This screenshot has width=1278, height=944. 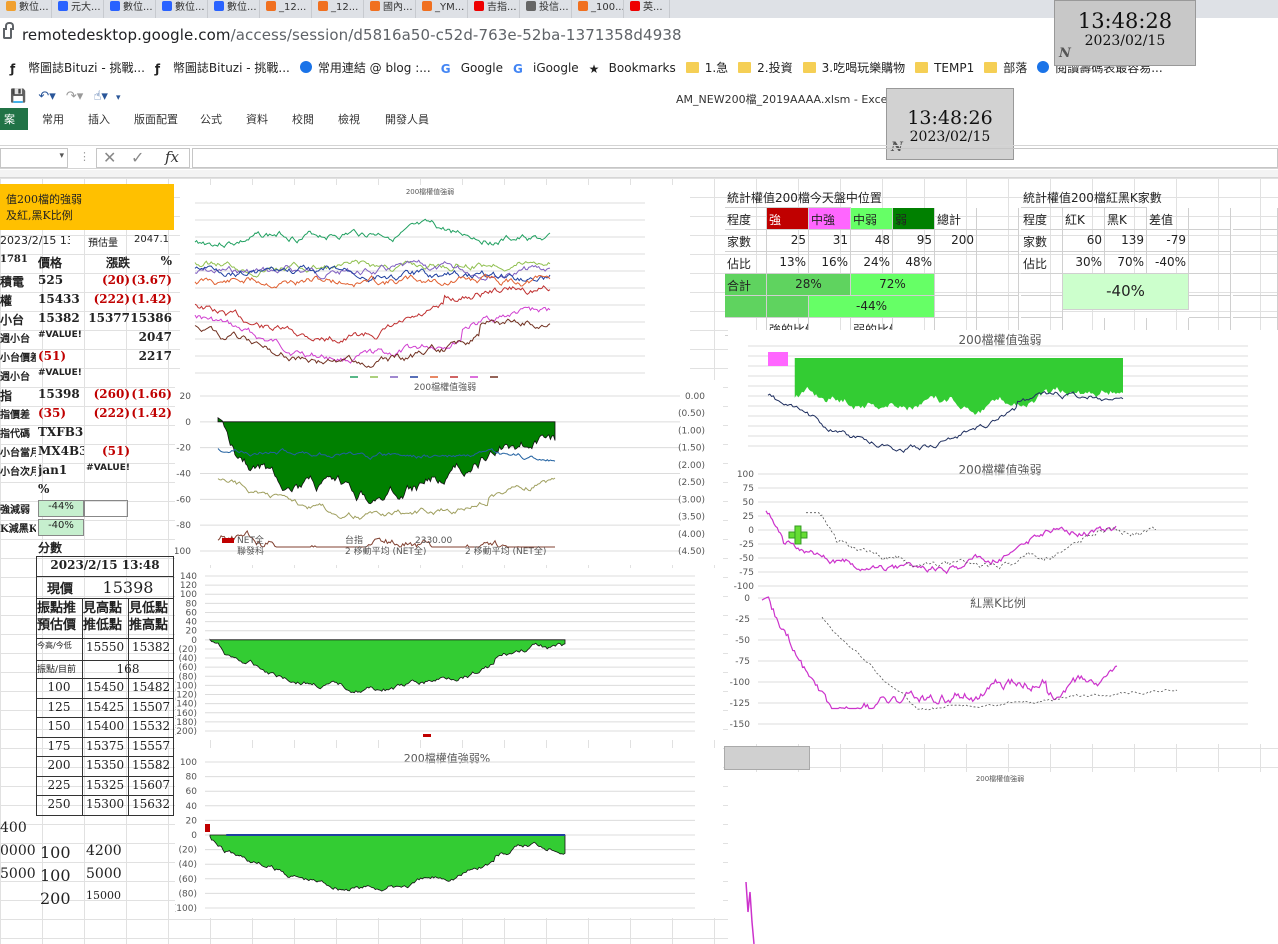 I want to click on bookmark-item: 部落, so click(x=1005, y=68).